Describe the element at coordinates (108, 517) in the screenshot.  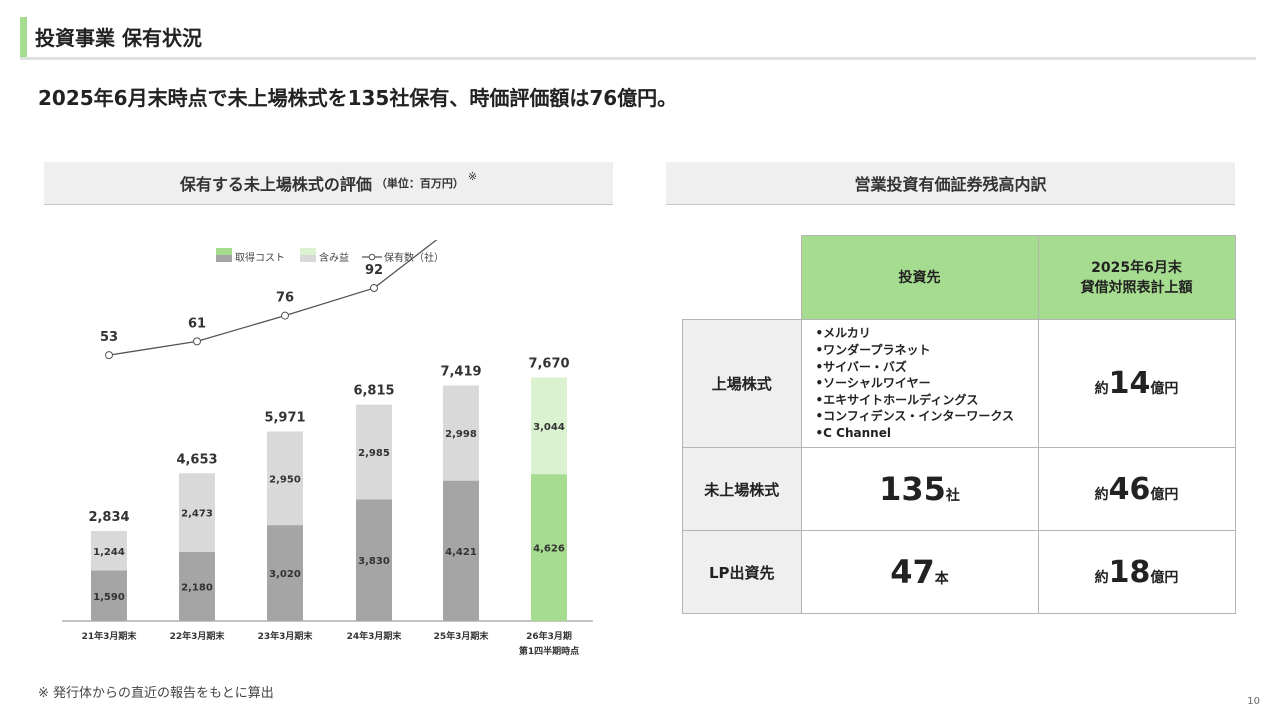
I see `bar-total-label: 2,834` at that location.